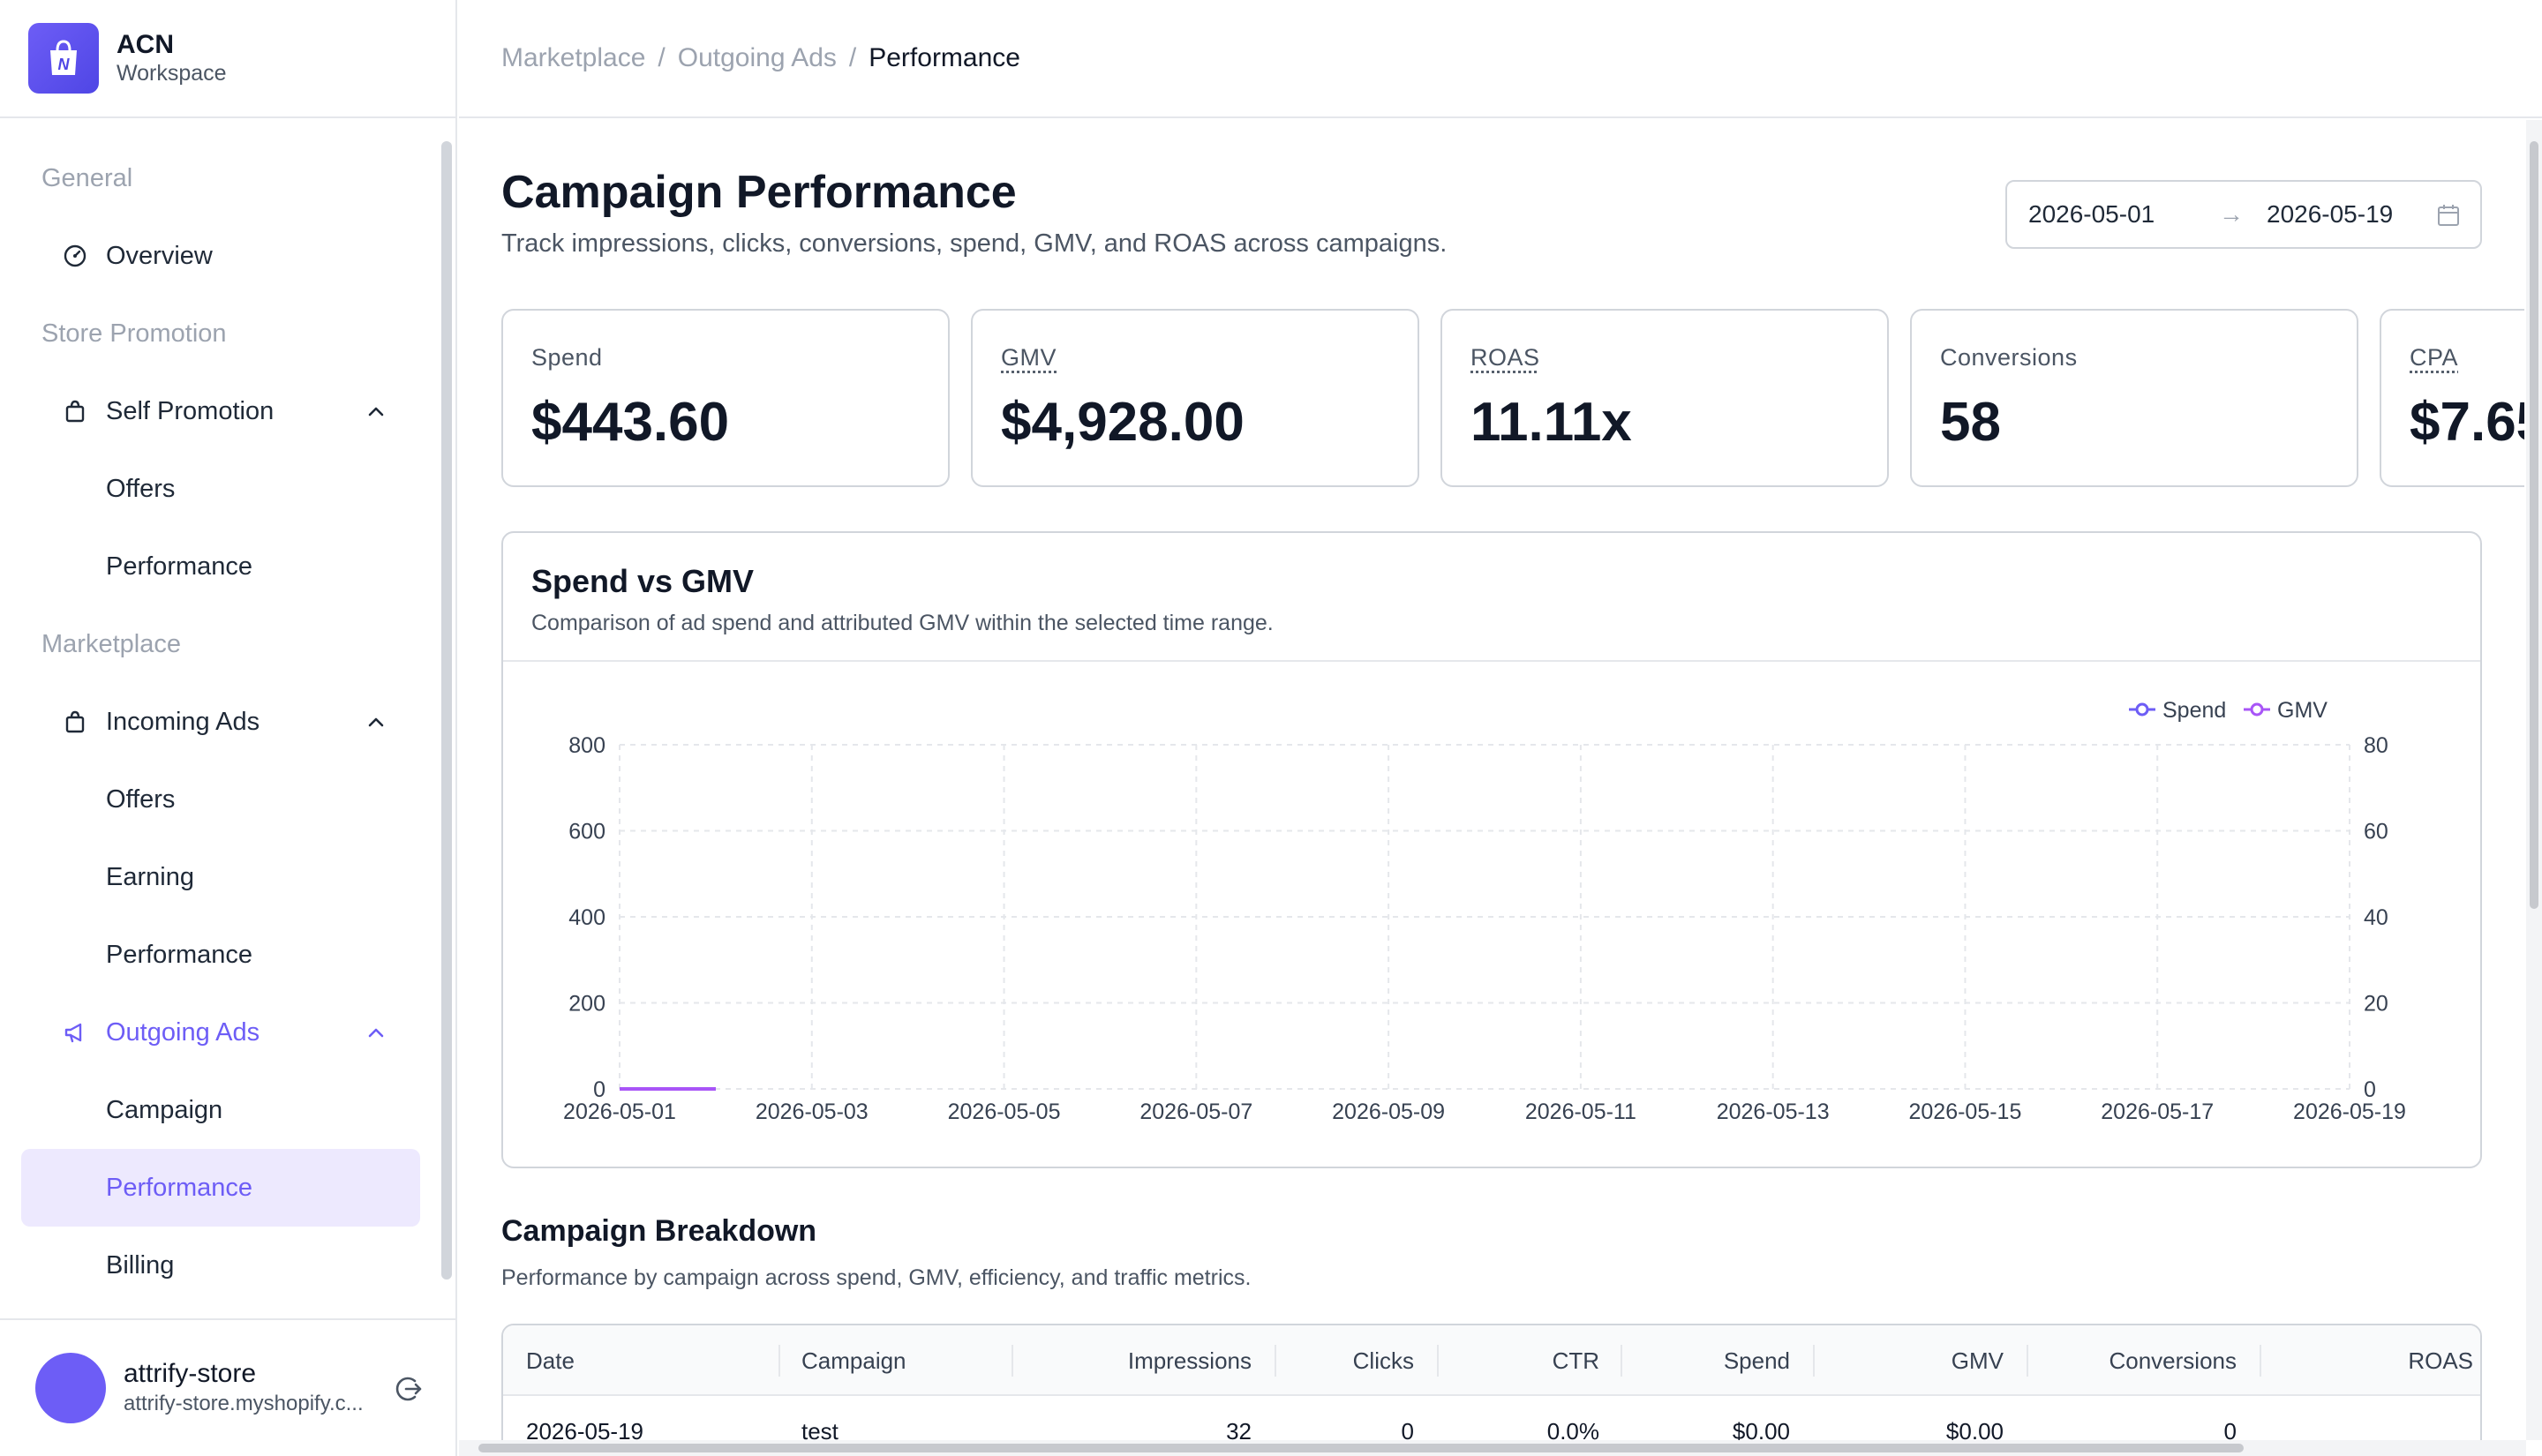 The width and height of the screenshot is (2542, 1456). I want to click on date-range-picker: 2026-05-01 → 2026-05-19, so click(2243, 214).